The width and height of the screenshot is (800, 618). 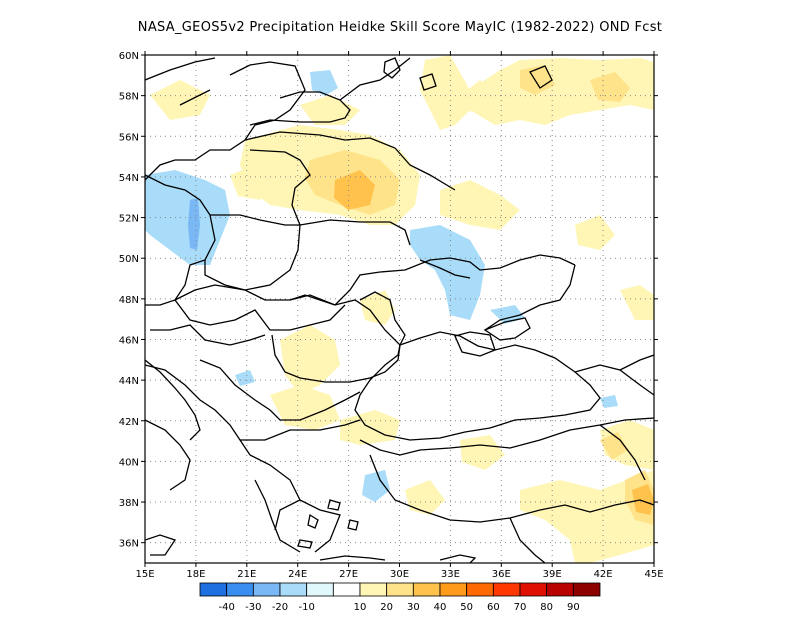 What do you see at coordinates (552, 574) in the screenshot?
I see `lon-label: 39E` at bounding box center [552, 574].